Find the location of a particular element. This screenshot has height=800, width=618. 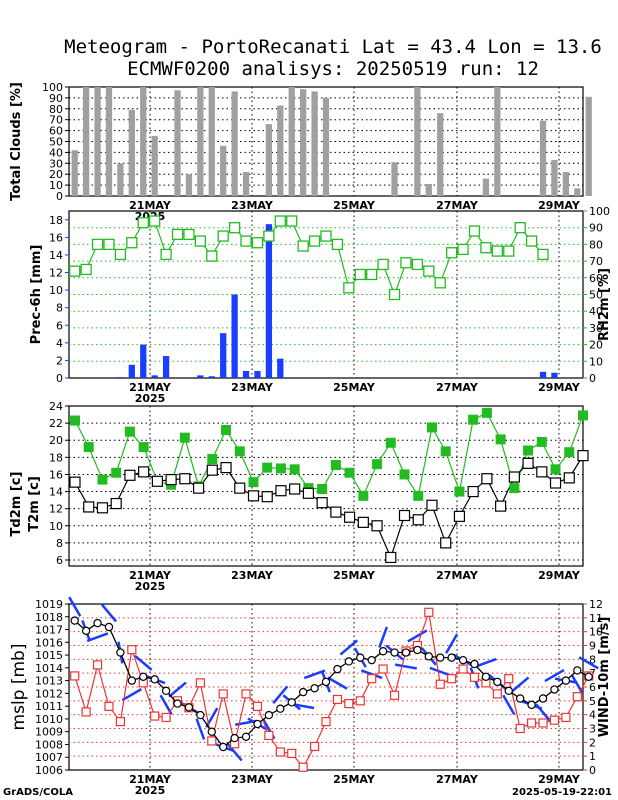

y-tick-label: 1006 is located at coordinates (49, 770).